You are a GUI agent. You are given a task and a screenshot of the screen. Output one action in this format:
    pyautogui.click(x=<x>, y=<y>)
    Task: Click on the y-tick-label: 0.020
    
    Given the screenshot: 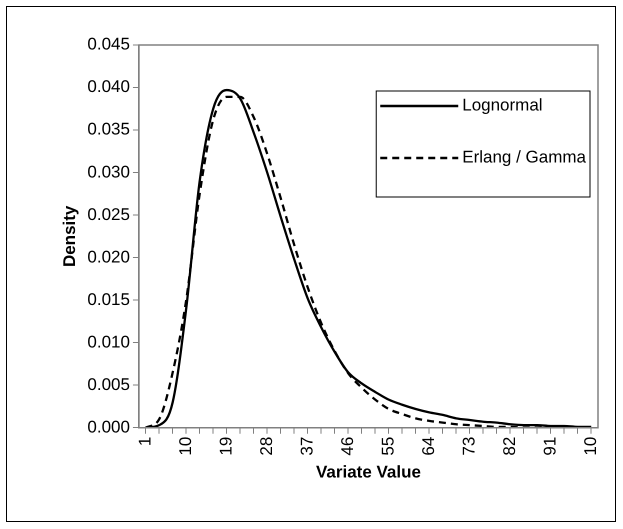 What is the action you would take?
    pyautogui.click(x=108, y=256)
    